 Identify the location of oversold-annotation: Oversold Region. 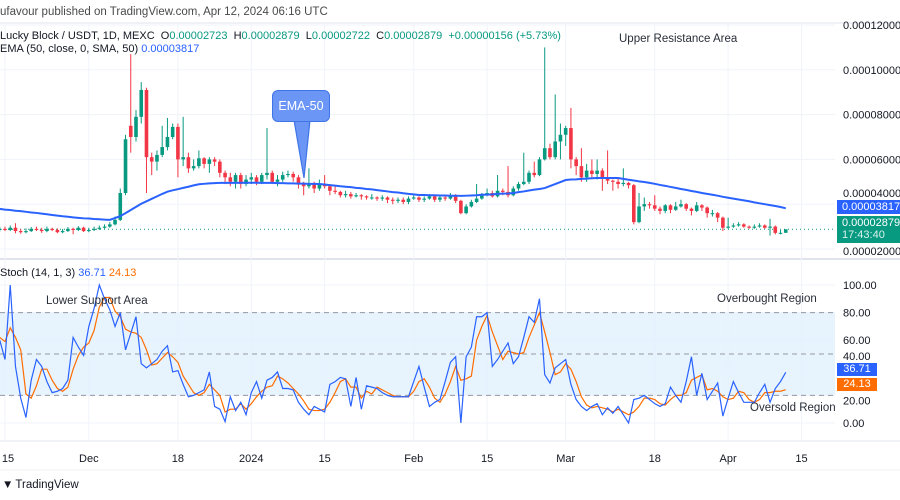
(793, 408).